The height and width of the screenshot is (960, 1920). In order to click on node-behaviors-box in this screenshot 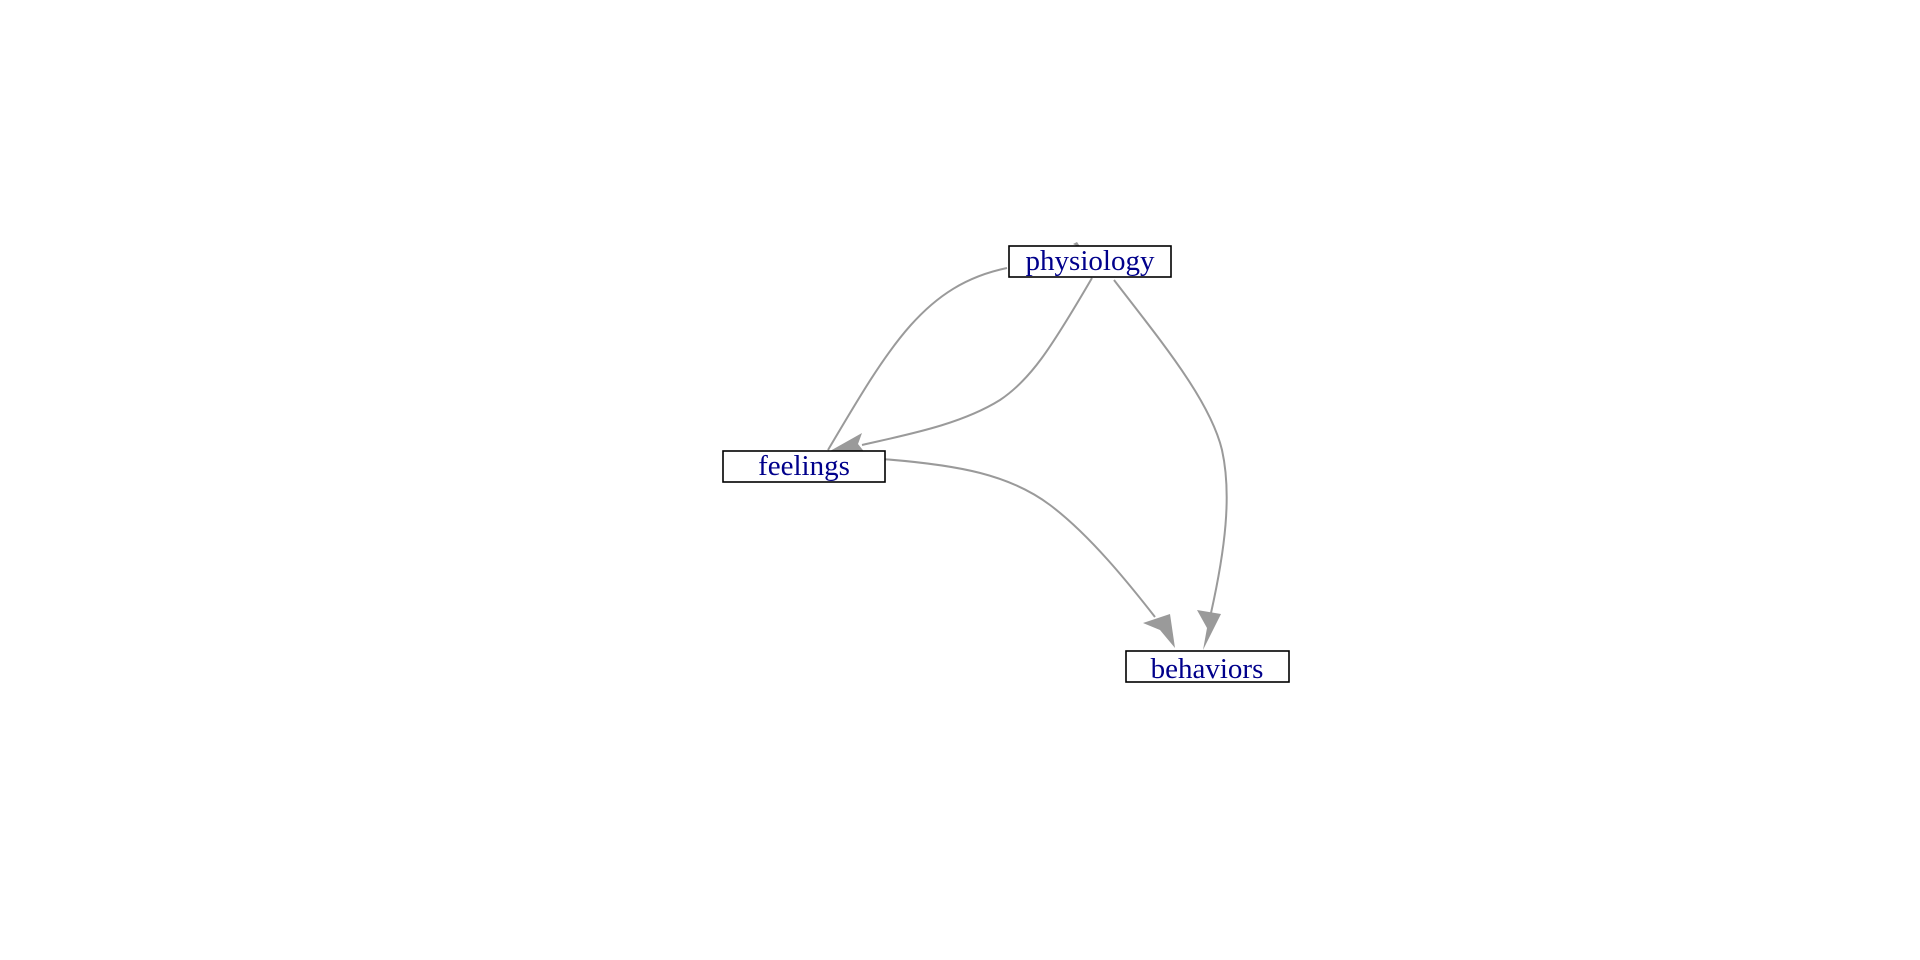, I will do `click(1207, 666)`.